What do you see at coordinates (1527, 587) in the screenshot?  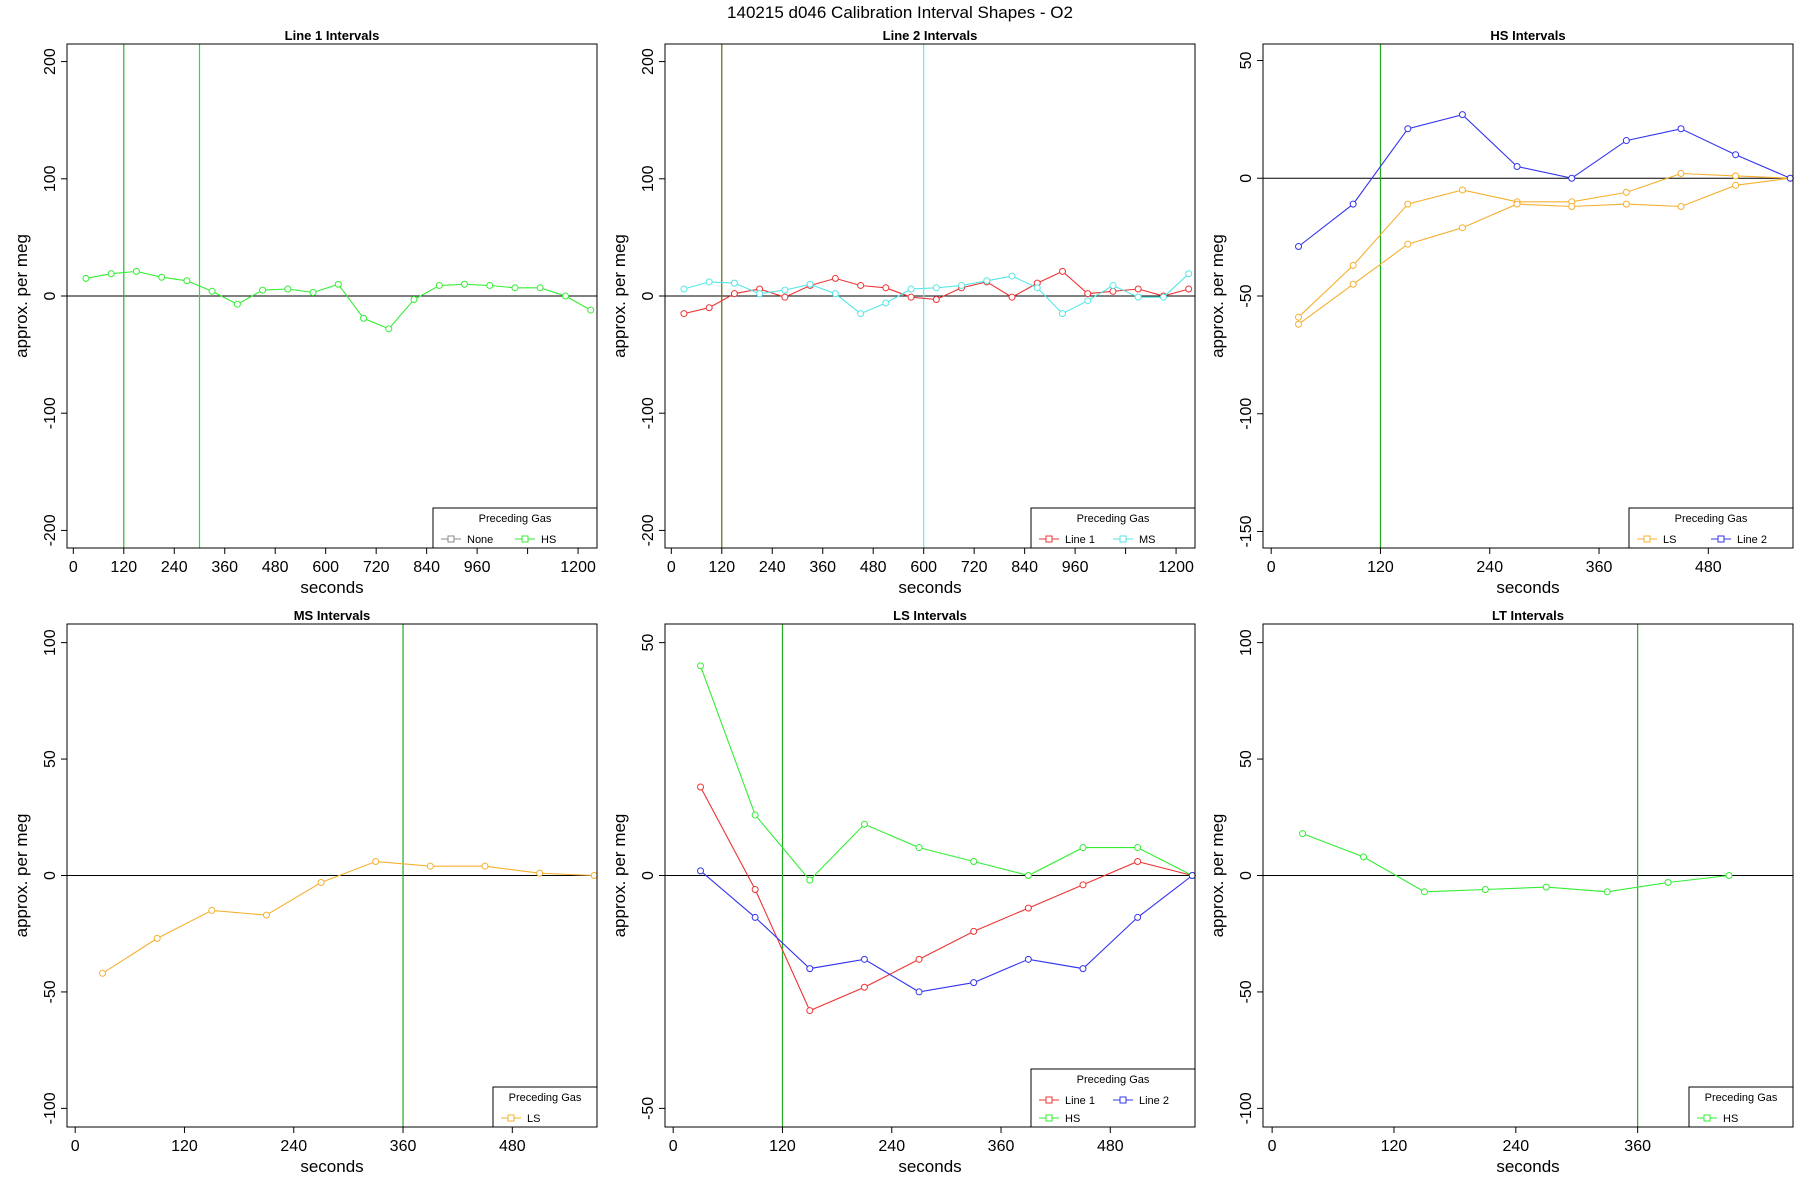 I see `x-axis-label: seconds` at bounding box center [1527, 587].